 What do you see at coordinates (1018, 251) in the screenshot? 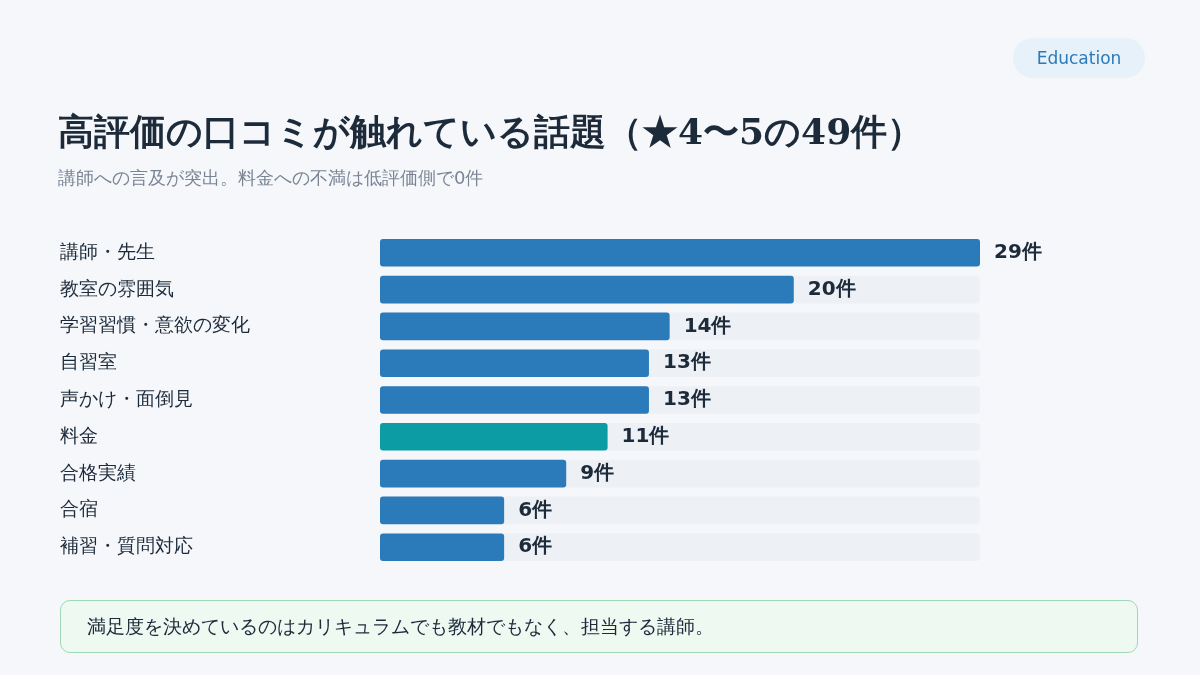
I see `data-label: 29件` at bounding box center [1018, 251].